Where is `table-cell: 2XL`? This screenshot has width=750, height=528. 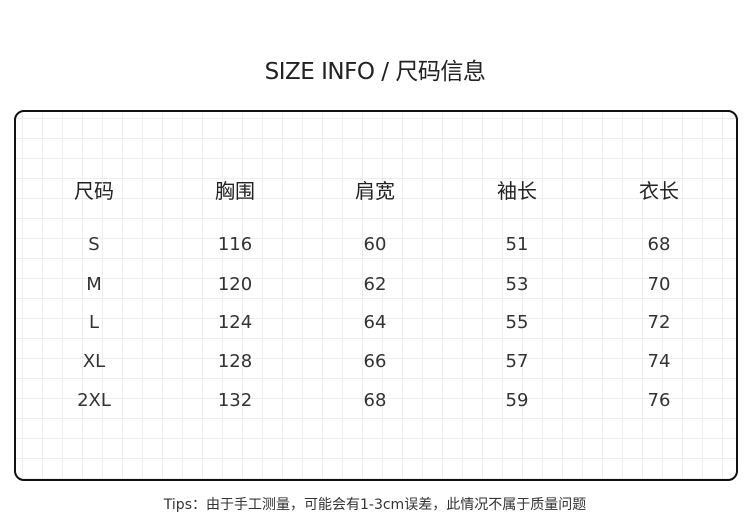
table-cell: 2XL is located at coordinates (94, 400).